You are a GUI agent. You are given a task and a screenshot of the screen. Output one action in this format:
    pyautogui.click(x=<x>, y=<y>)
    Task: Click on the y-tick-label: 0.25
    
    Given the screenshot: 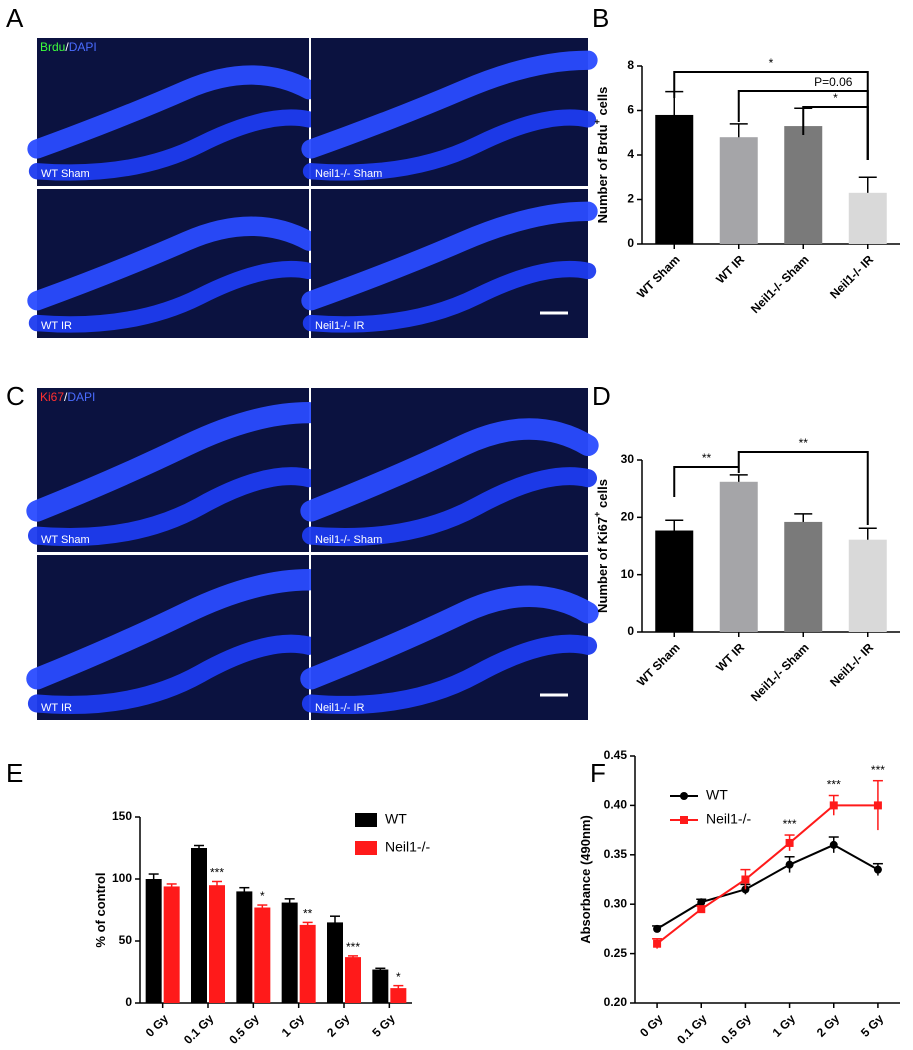 What is the action you would take?
    pyautogui.click(x=616, y=953)
    